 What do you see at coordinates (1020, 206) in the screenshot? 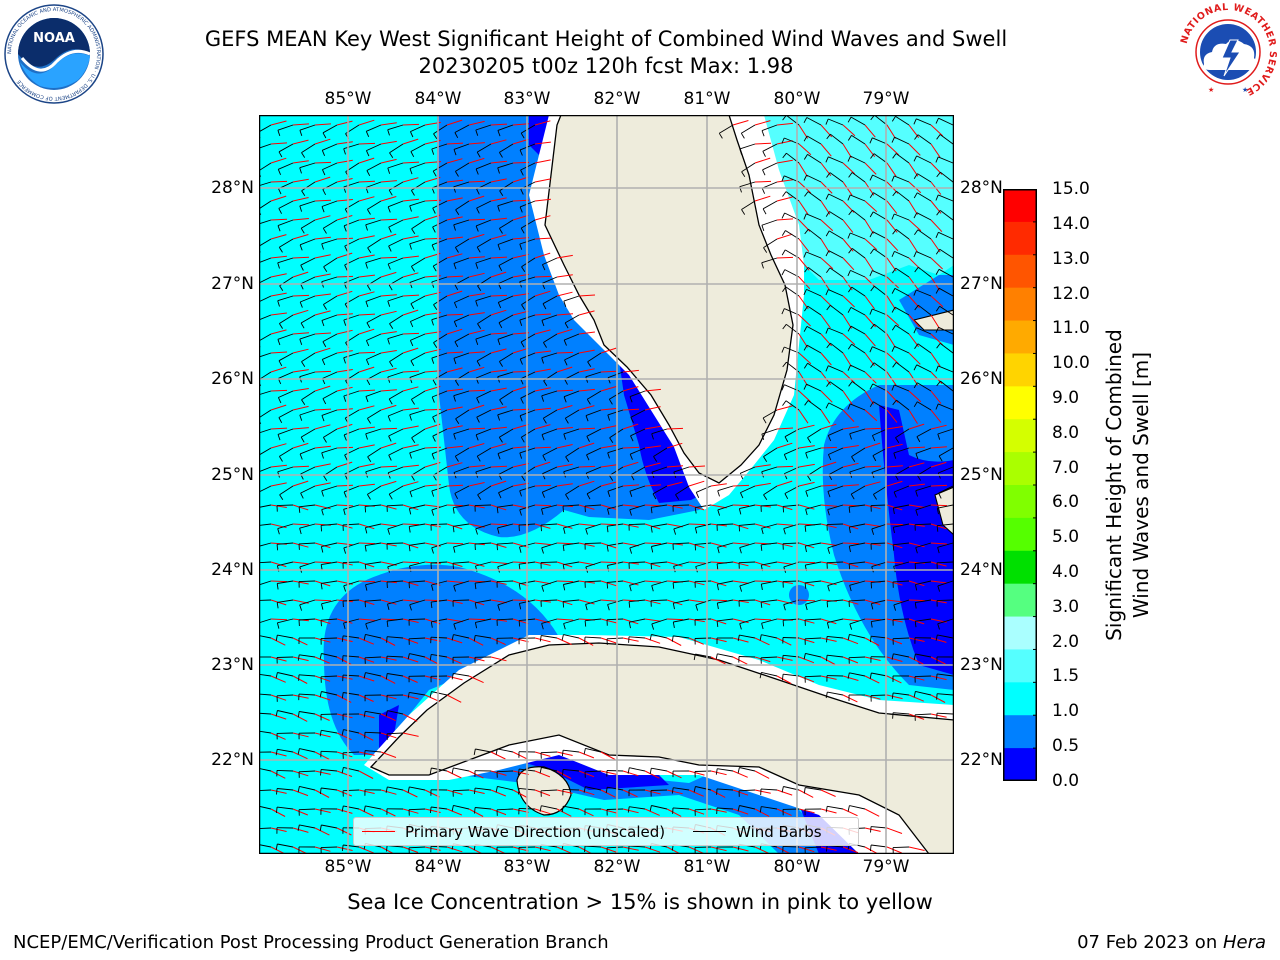
I see `colorbar-swatch` at bounding box center [1020, 206].